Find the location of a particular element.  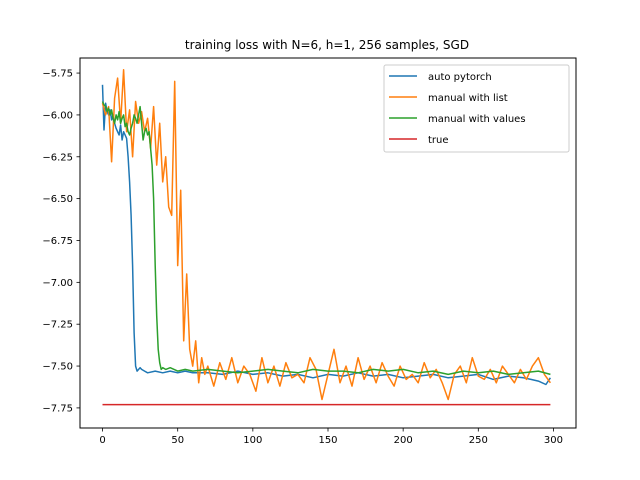

y-tick-label: −5.75 is located at coordinates (57, 74).